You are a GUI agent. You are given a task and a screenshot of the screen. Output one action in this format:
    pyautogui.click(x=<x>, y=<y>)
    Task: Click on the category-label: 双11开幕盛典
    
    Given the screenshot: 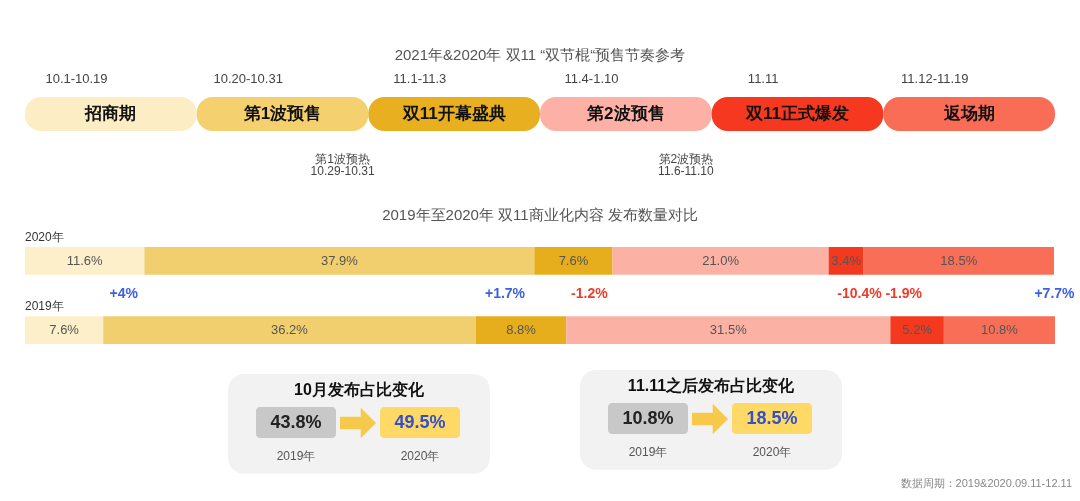 What is the action you would take?
    pyautogui.click(x=453, y=113)
    